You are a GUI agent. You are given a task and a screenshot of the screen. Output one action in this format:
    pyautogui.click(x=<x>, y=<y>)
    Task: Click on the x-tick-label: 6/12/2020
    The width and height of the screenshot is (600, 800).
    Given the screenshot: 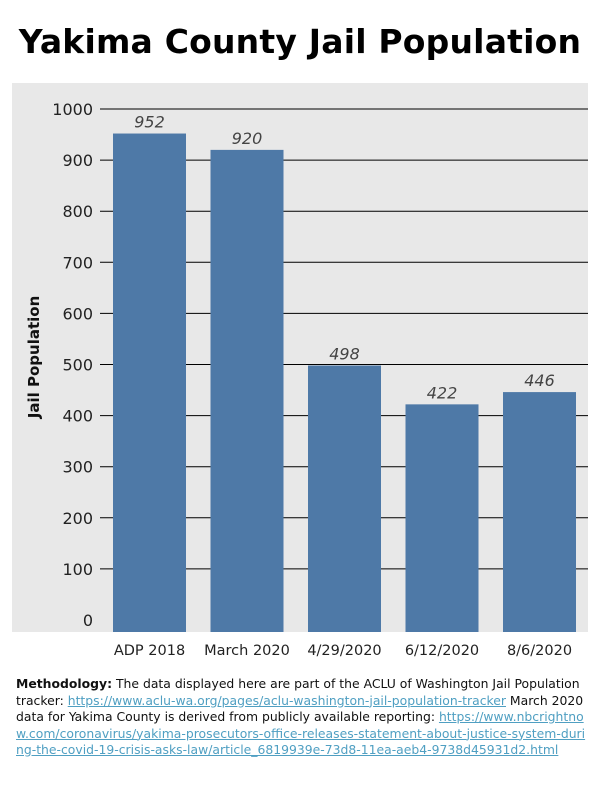 What is the action you would take?
    pyautogui.click(x=442, y=651)
    